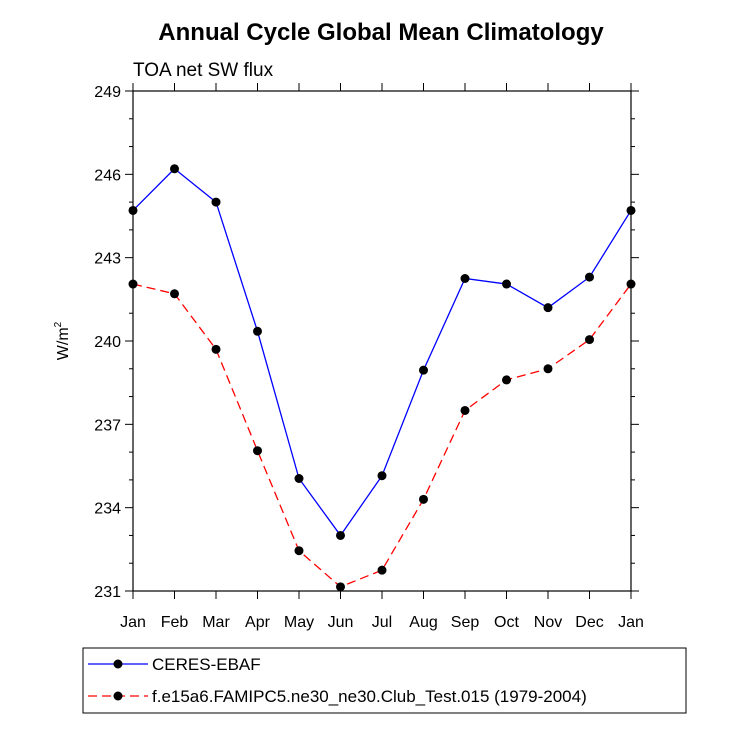 This screenshot has width=733, height=734. Describe the element at coordinates (465, 622) in the screenshot. I see `x-tick-label: Sep` at that location.